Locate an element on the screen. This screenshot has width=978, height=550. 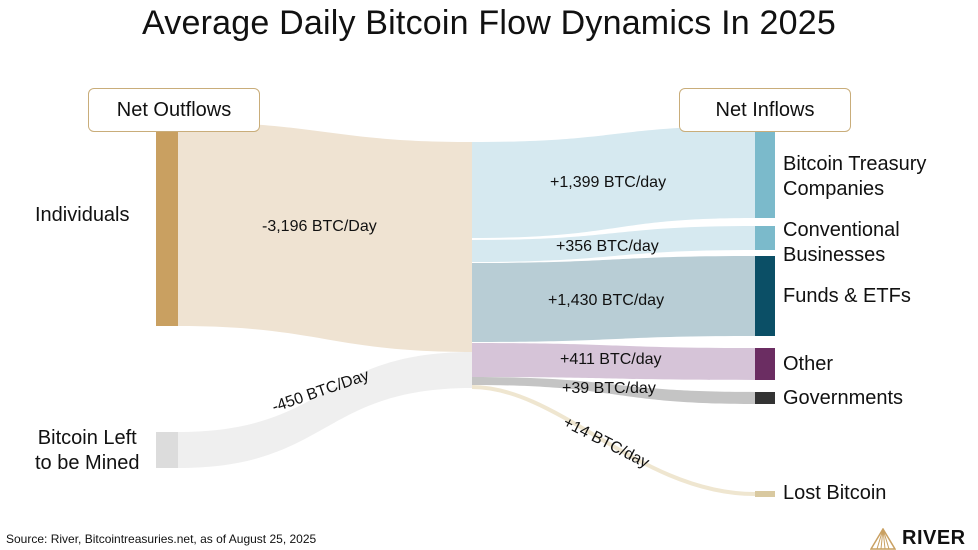
label-line: Conventional is located at coordinates (841, 230).